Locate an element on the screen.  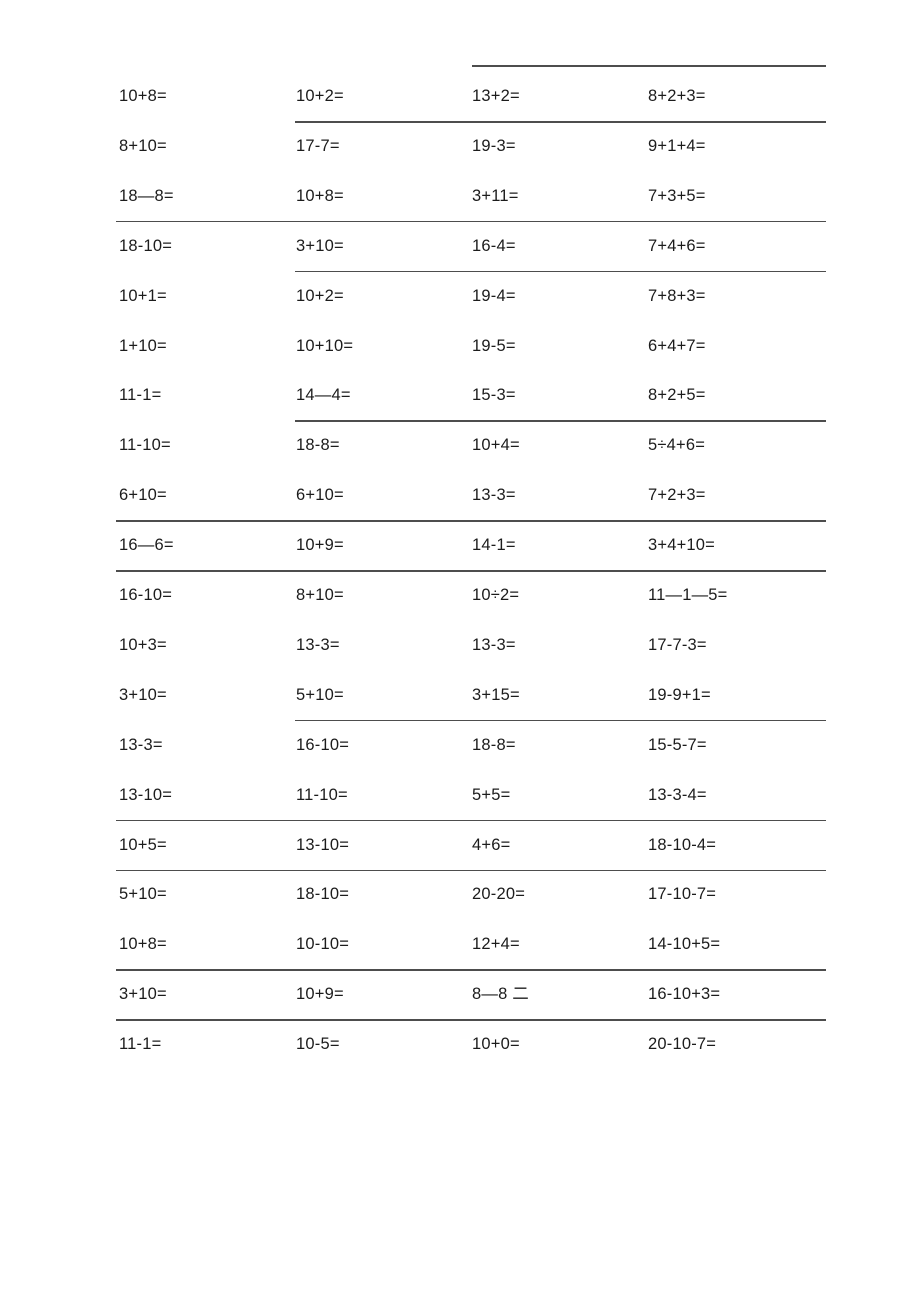
problem-cell: 7+4+6= is located at coordinates (677, 245).